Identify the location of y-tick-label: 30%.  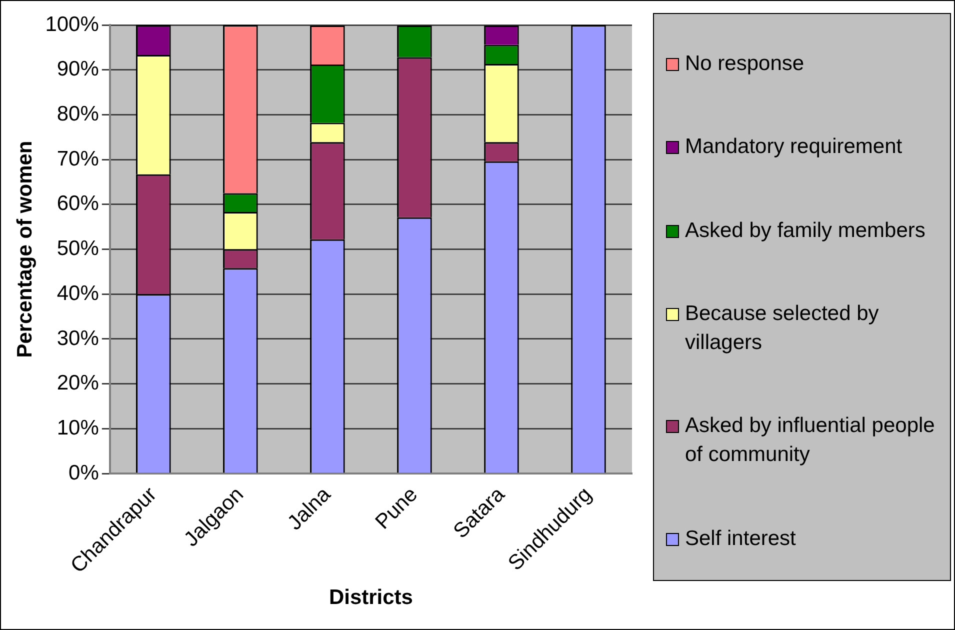
(77, 338).